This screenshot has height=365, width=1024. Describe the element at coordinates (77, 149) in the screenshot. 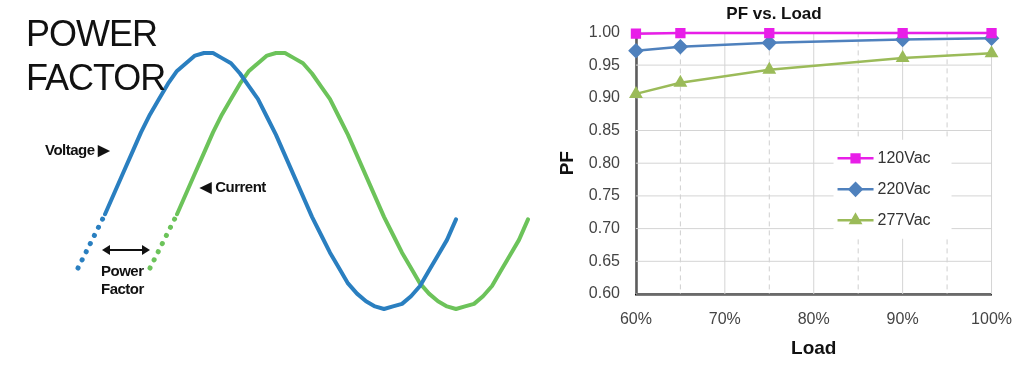

I see `series-label: Voltage ▶` at that location.